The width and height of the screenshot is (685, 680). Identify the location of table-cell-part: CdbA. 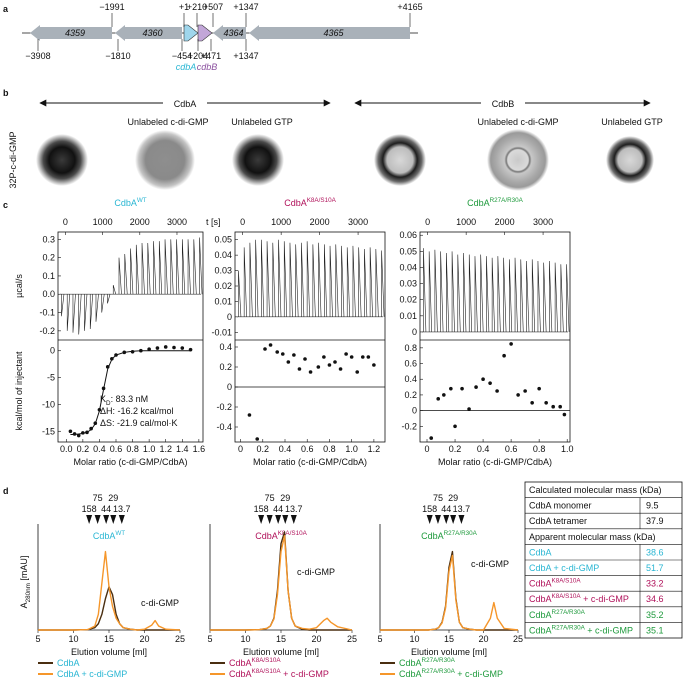
(540, 599).